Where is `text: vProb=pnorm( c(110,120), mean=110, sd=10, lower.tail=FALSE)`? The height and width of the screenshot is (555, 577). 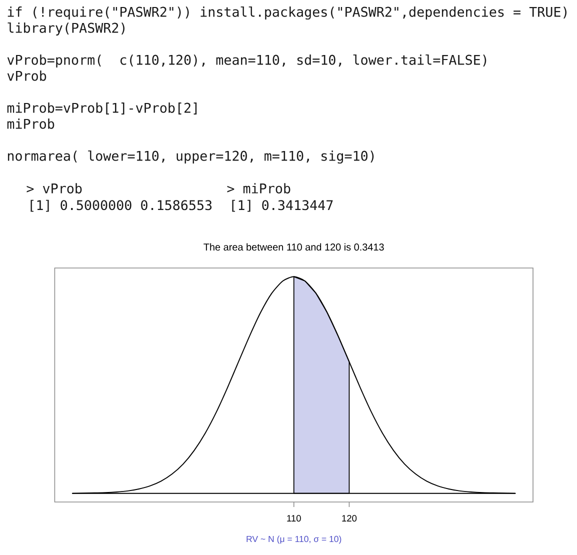
text: vProb=pnorm( c(110,120), mean=110, sd=10, lower.tail=FALSE) is located at coordinates (246, 61).